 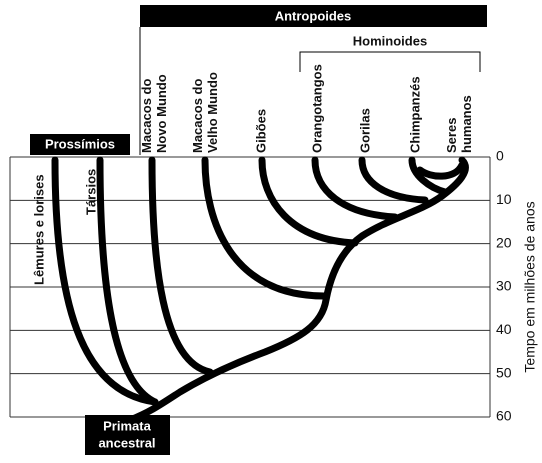 What do you see at coordinates (126, 442) in the screenshot?
I see `ancestor-label: ancestral` at bounding box center [126, 442].